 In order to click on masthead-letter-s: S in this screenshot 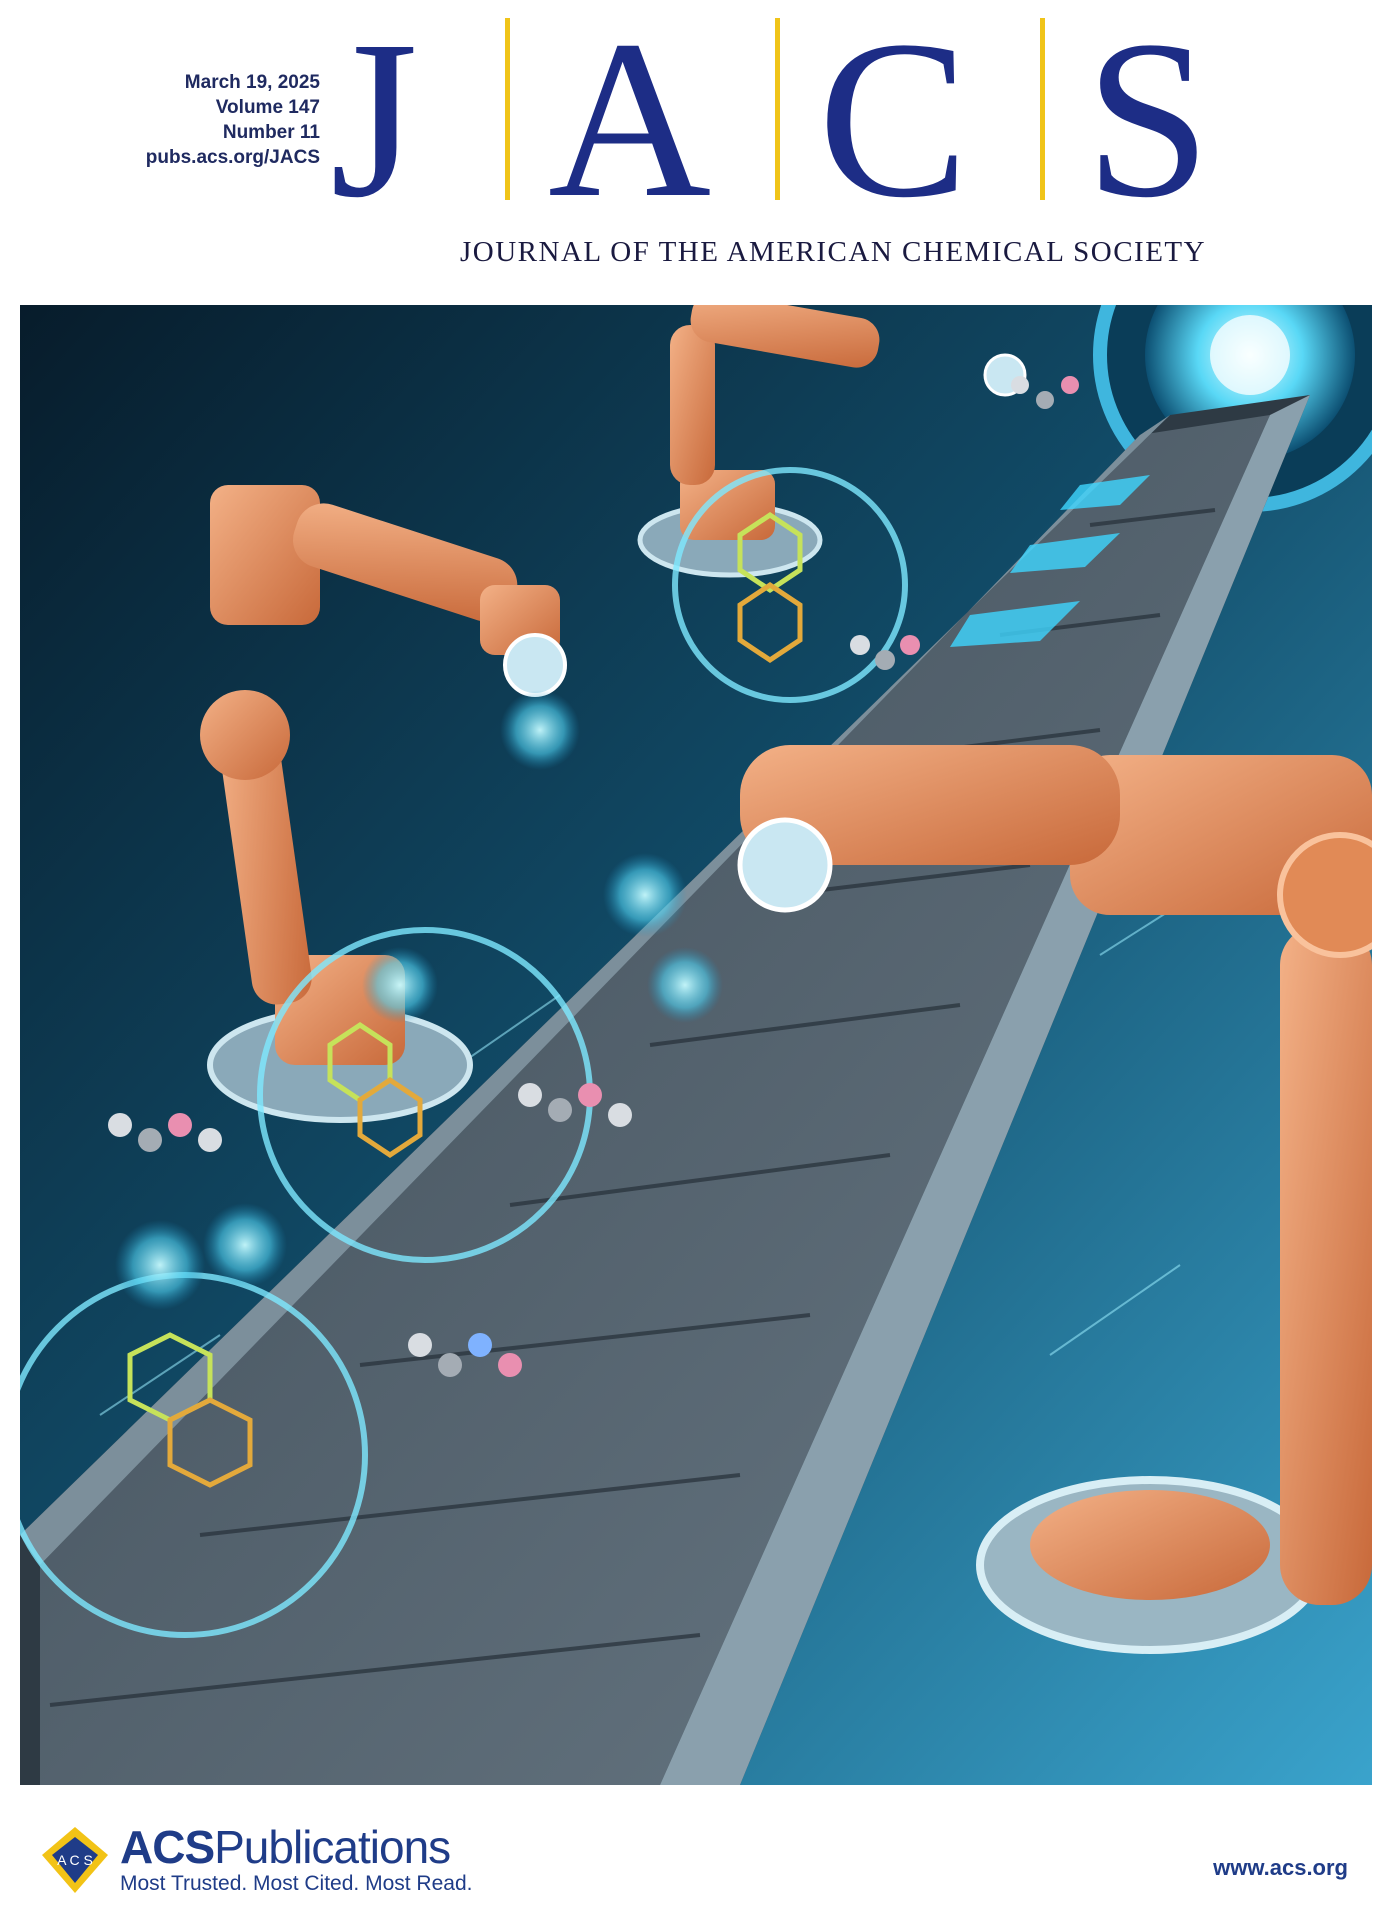, I will do `click(1148, 119)`.